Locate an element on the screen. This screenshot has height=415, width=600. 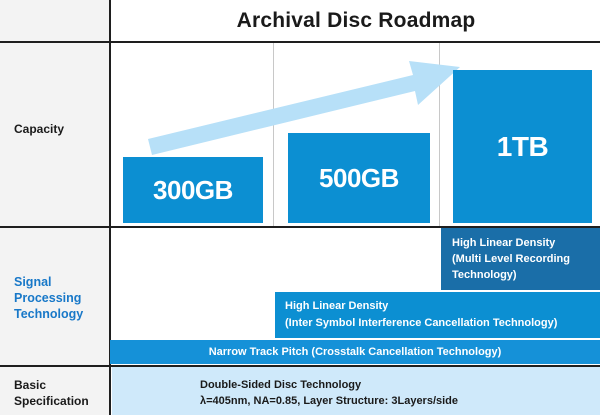
growth-arrow-icon is located at coordinates (304, 108).